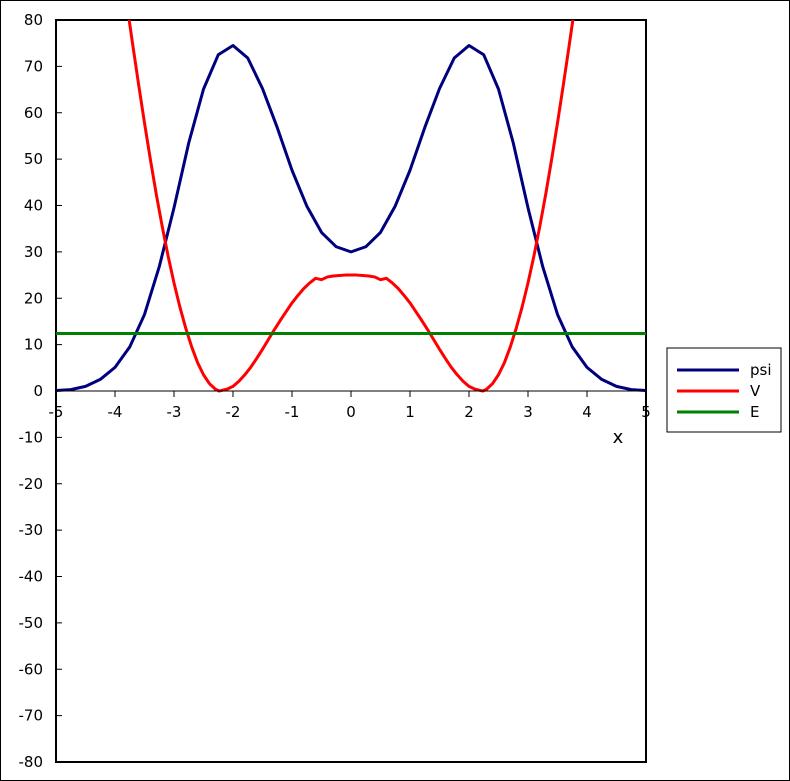 The width and height of the screenshot is (790, 781). I want to click on legend-label-V: V, so click(755, 391).